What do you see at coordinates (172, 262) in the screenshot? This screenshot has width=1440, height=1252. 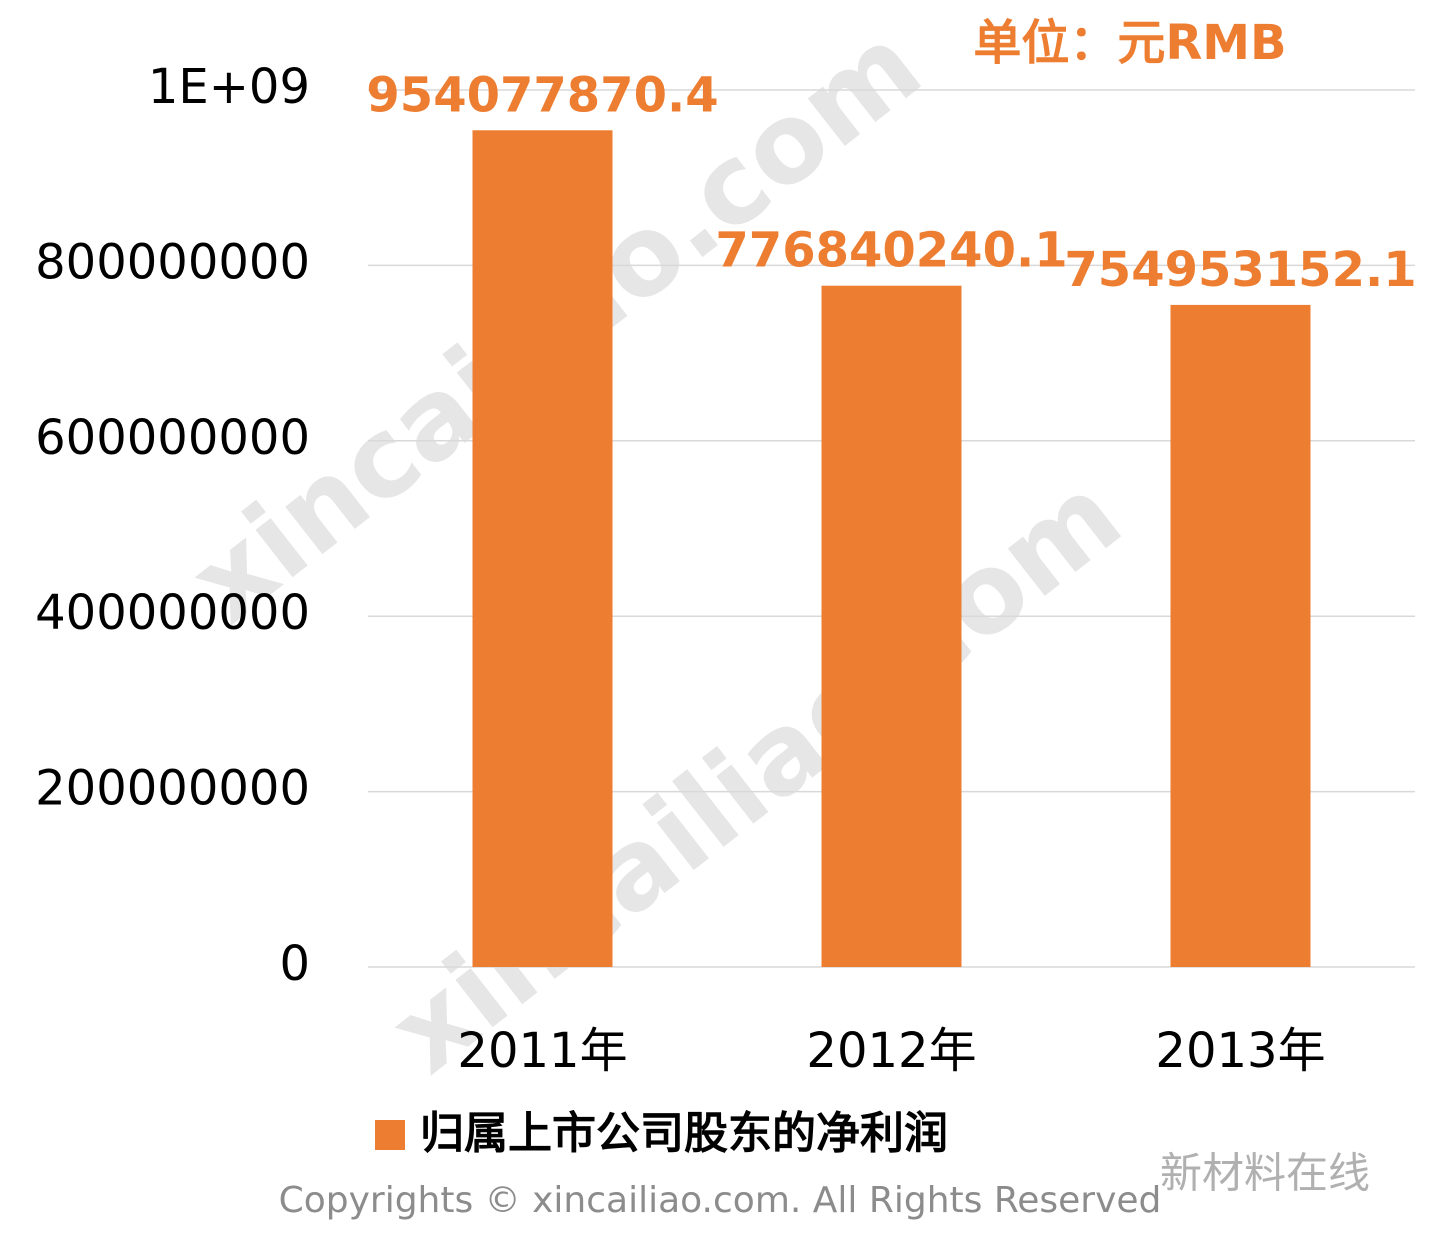 I see `y-tick-label: 800000000` at bounding box center [172, 262].